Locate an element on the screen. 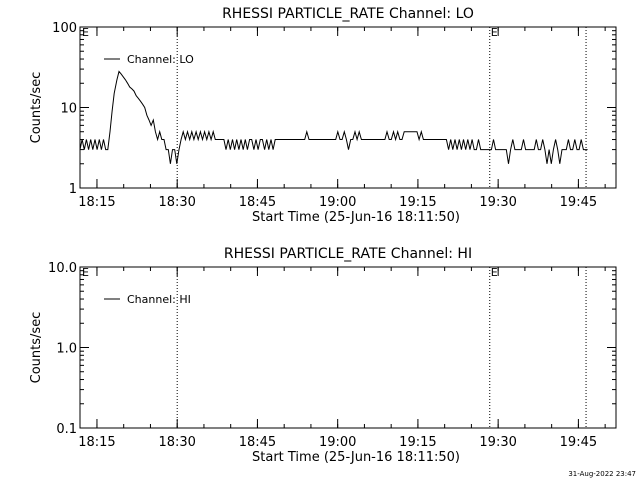  y-tick-label: 1 is located at coordinates (73, 189).